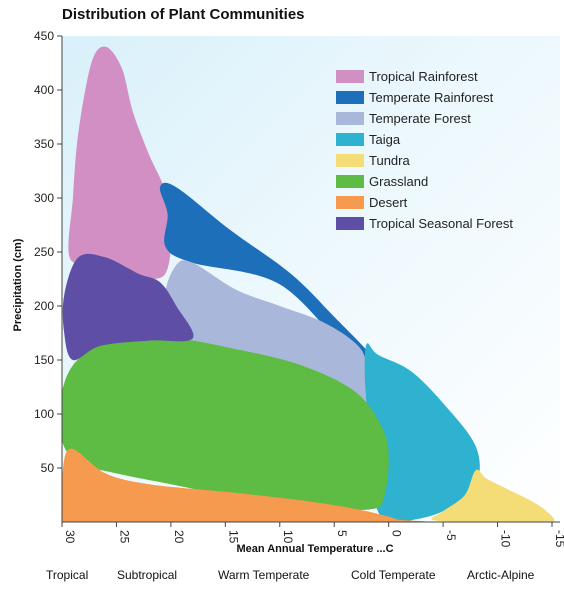  What do you see at coordinates (44, 306) in the screenshot?
I see `y-tick-label: 200` at bounding box center [44, 306].